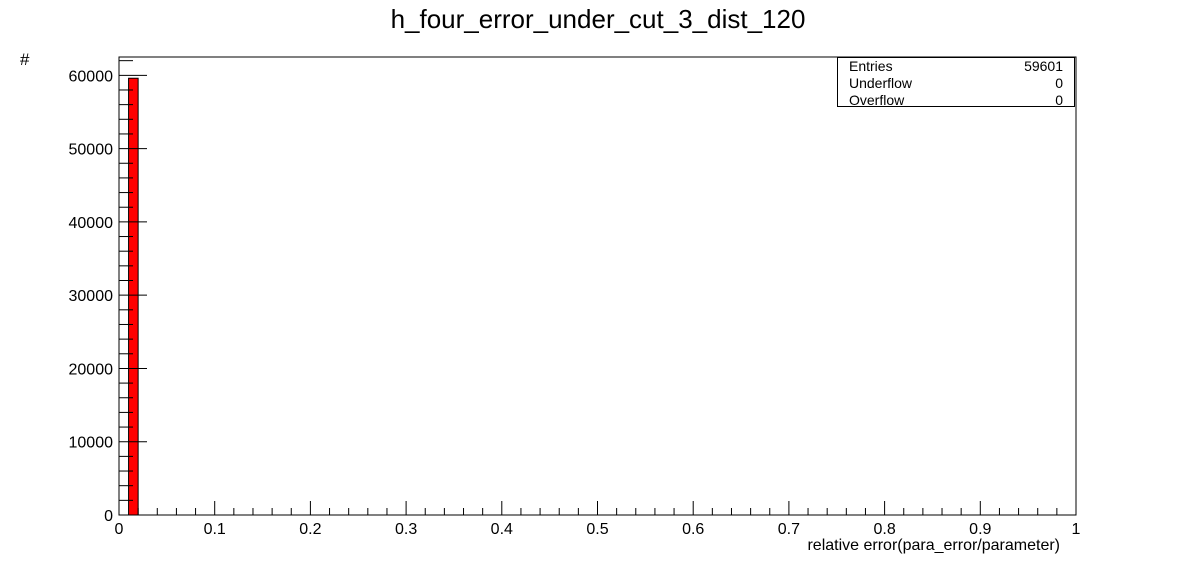  What do you see at coordinates (25, 59) in the screenshot?
I see `y-axis-title: #` at bounding box center [25, 59].